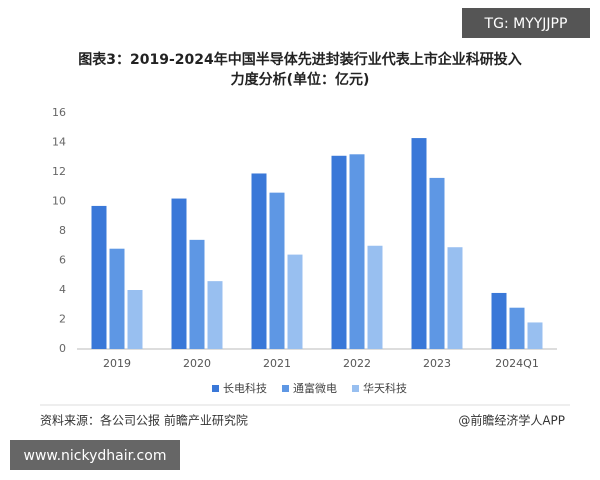  What do you see at coordinates (59, 201) in the screenshot?
I see `y-tick-label: 10` at bounding box center [59, 201].